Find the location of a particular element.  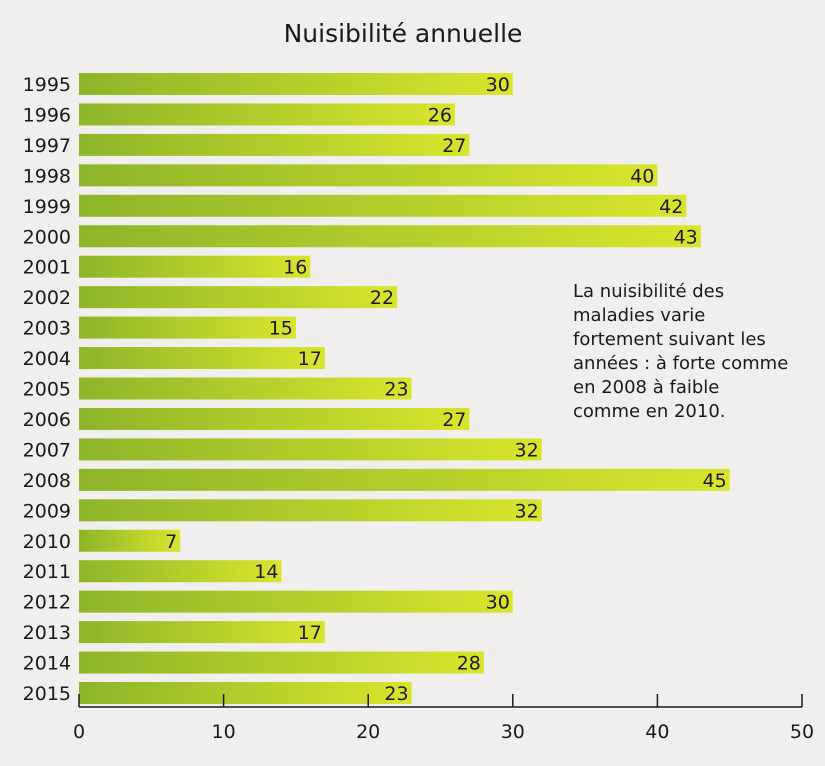

bar-value-label: 42 is located at coordinates (671, 207).